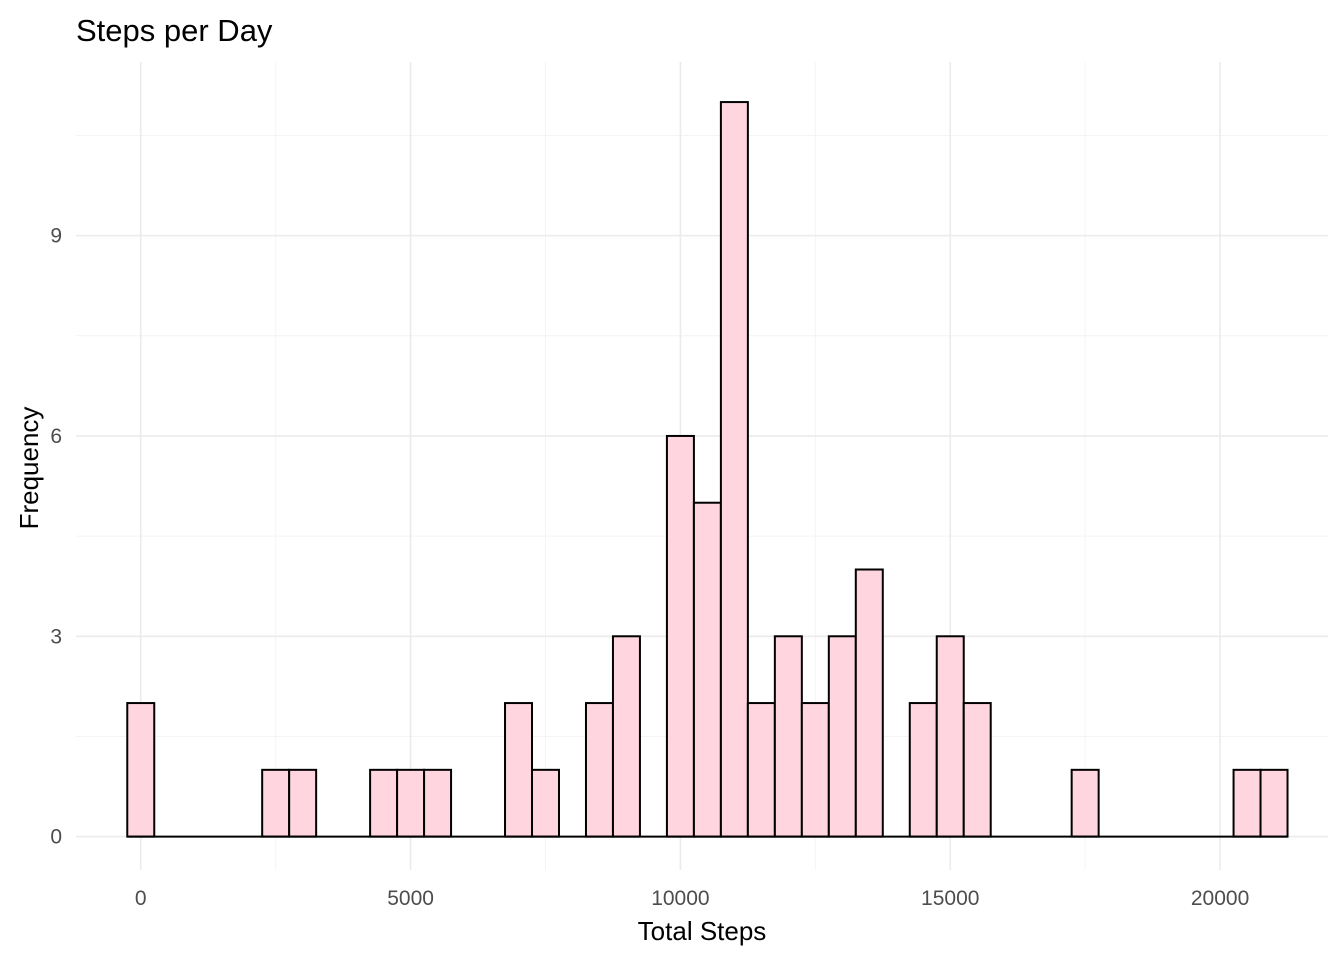 This screenshot has height=960, width=1344. What do you see at coordinates (950, 898) in the screenshot?
I see `x-tick-label: 15000` at bounding box center [950, 898].